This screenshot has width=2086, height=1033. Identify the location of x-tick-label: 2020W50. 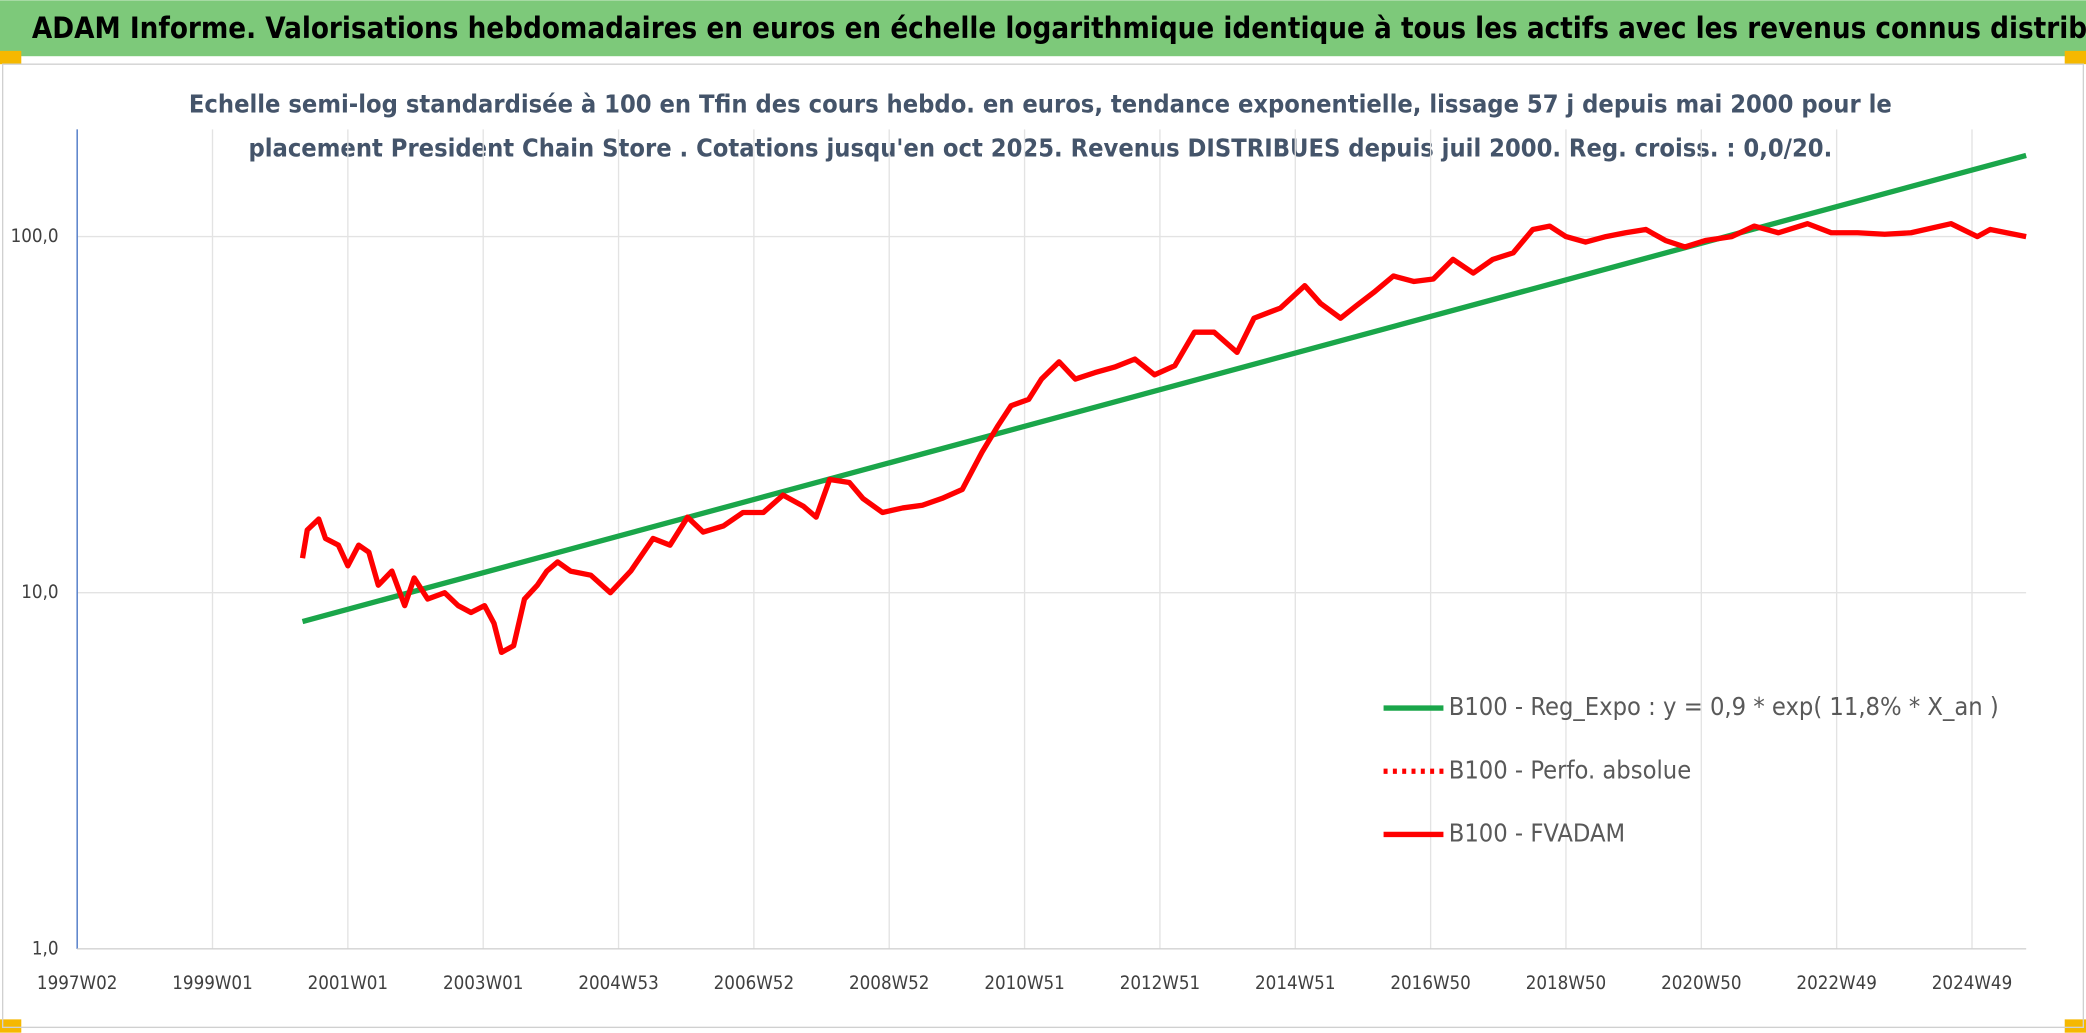
(1701, 983).